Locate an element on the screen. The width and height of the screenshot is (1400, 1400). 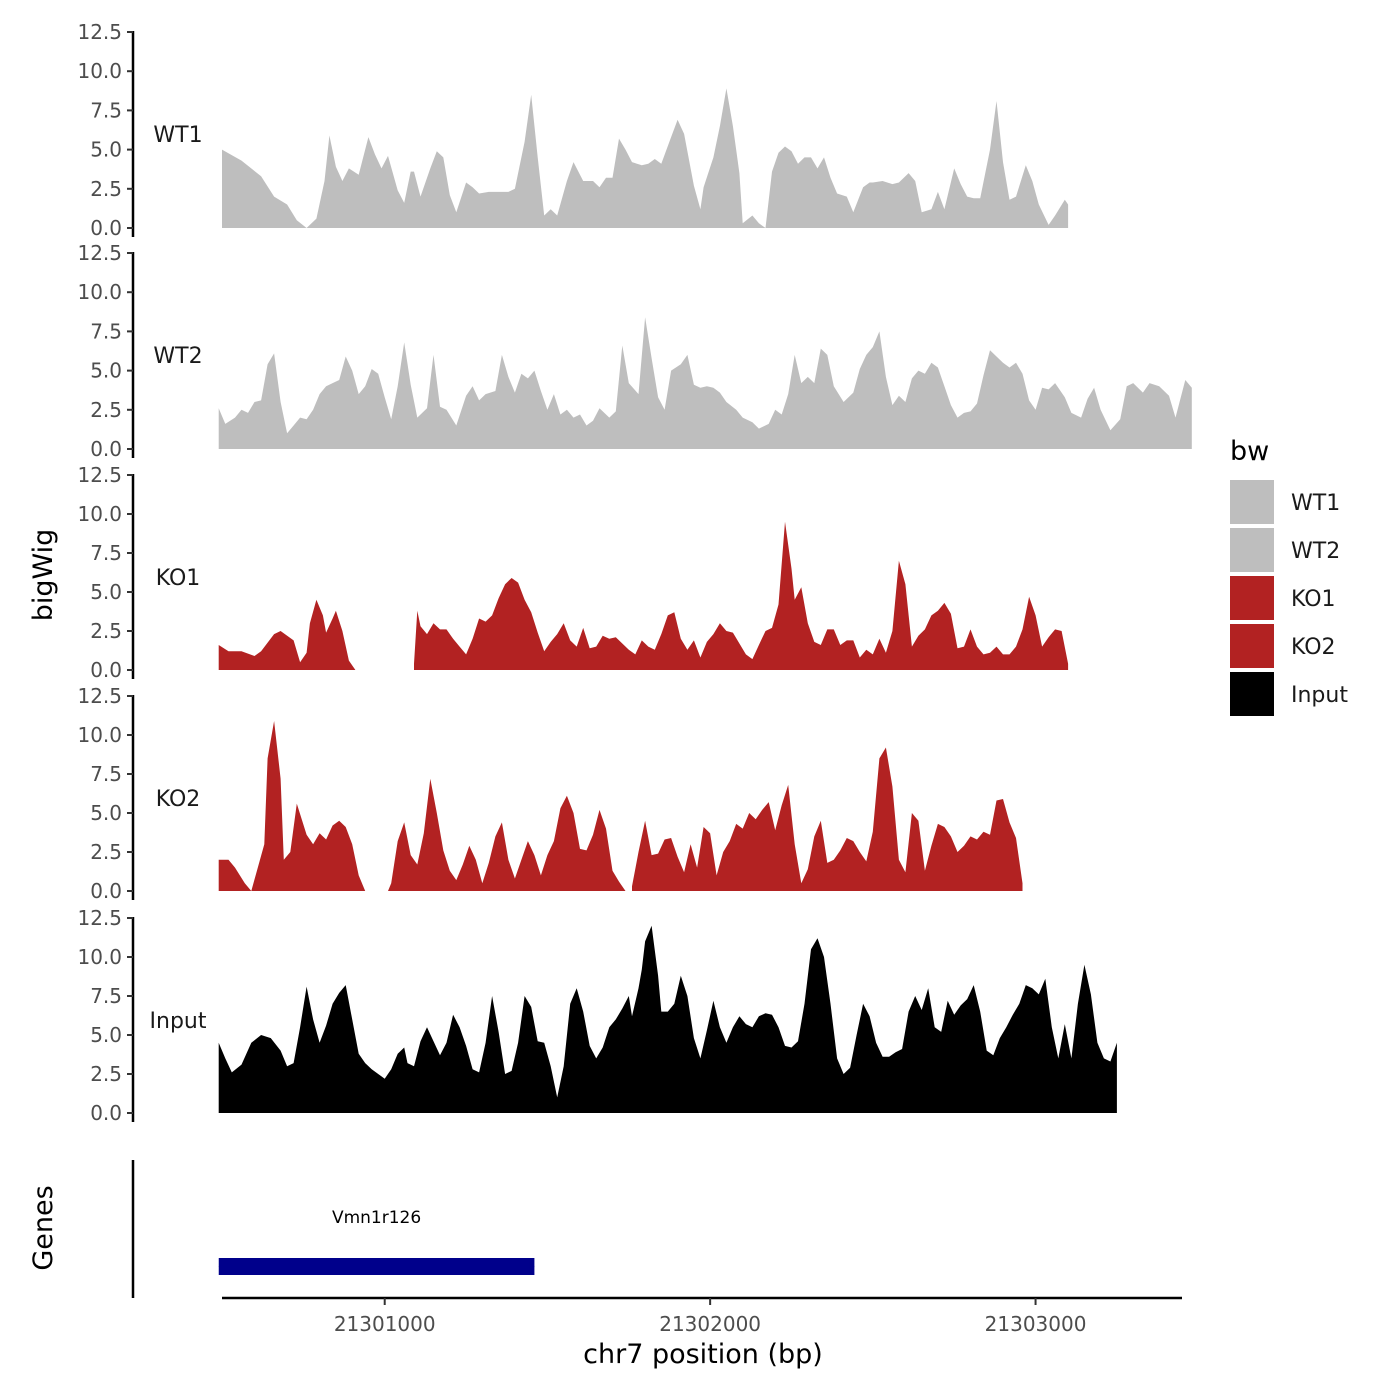
legend-item-ko2: KO2 is located at coordinates (1283, 646).